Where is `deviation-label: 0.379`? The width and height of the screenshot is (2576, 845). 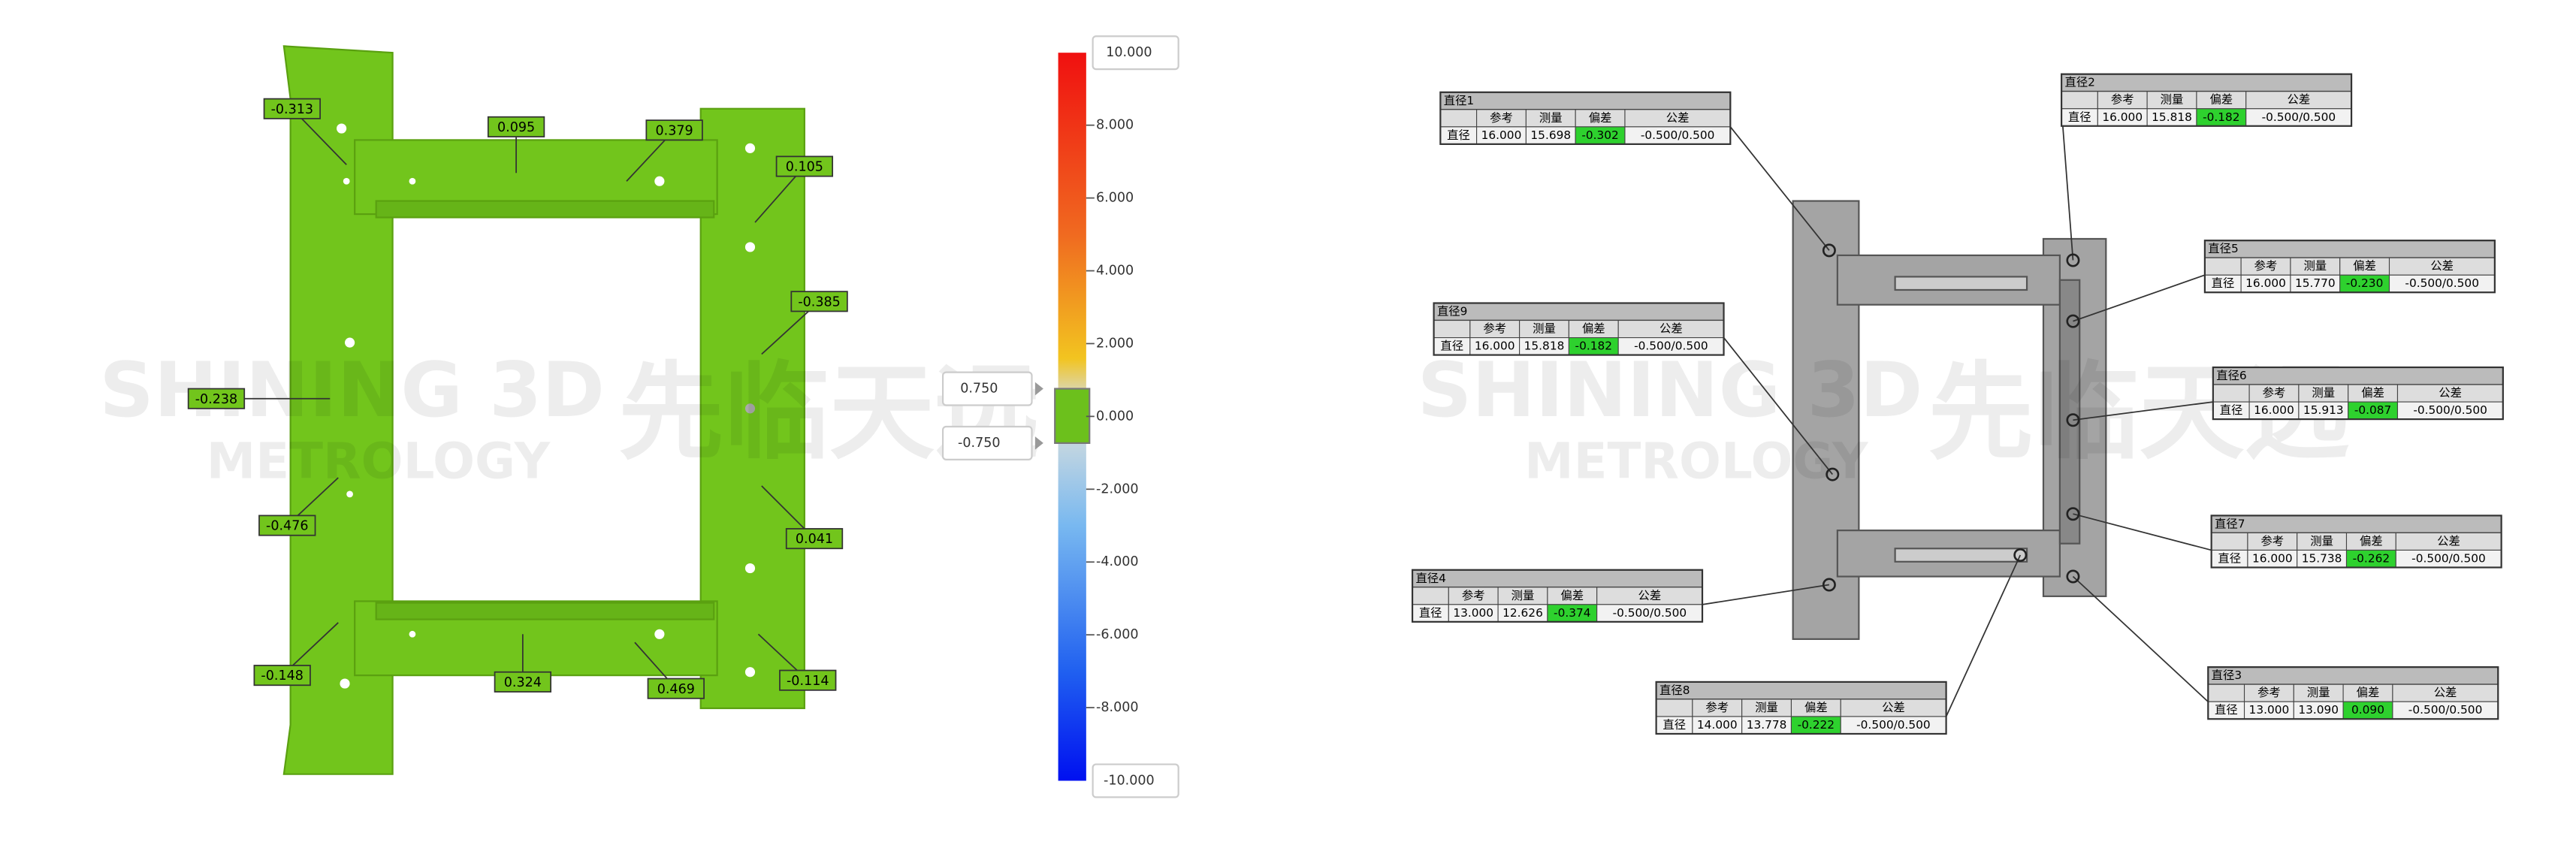 deviation-label: 0.379 is located at coordinates (674, 130).